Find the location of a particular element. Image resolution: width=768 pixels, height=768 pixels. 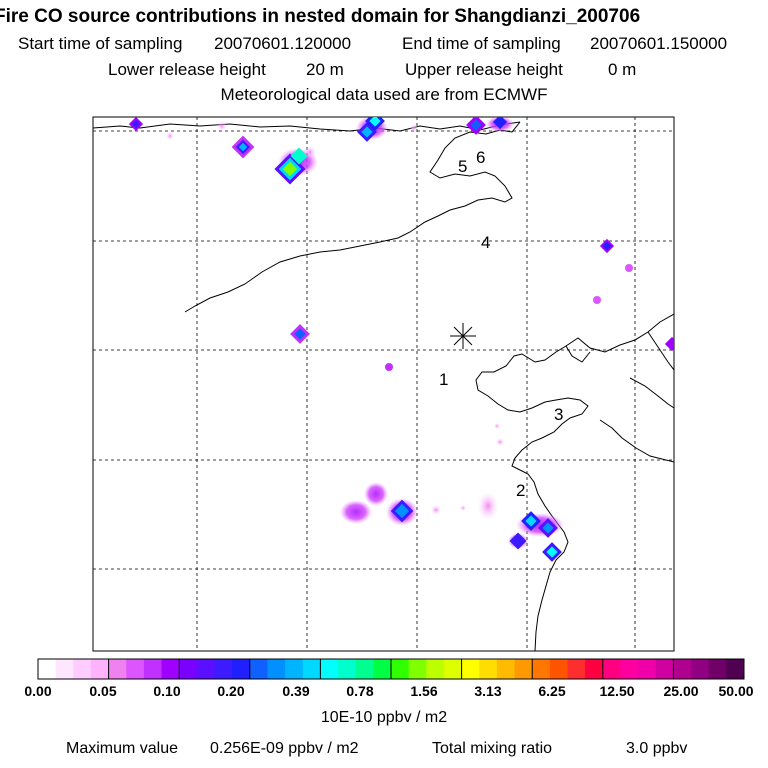

receptor-asterisk-icon is located at coordinates (463, 336).